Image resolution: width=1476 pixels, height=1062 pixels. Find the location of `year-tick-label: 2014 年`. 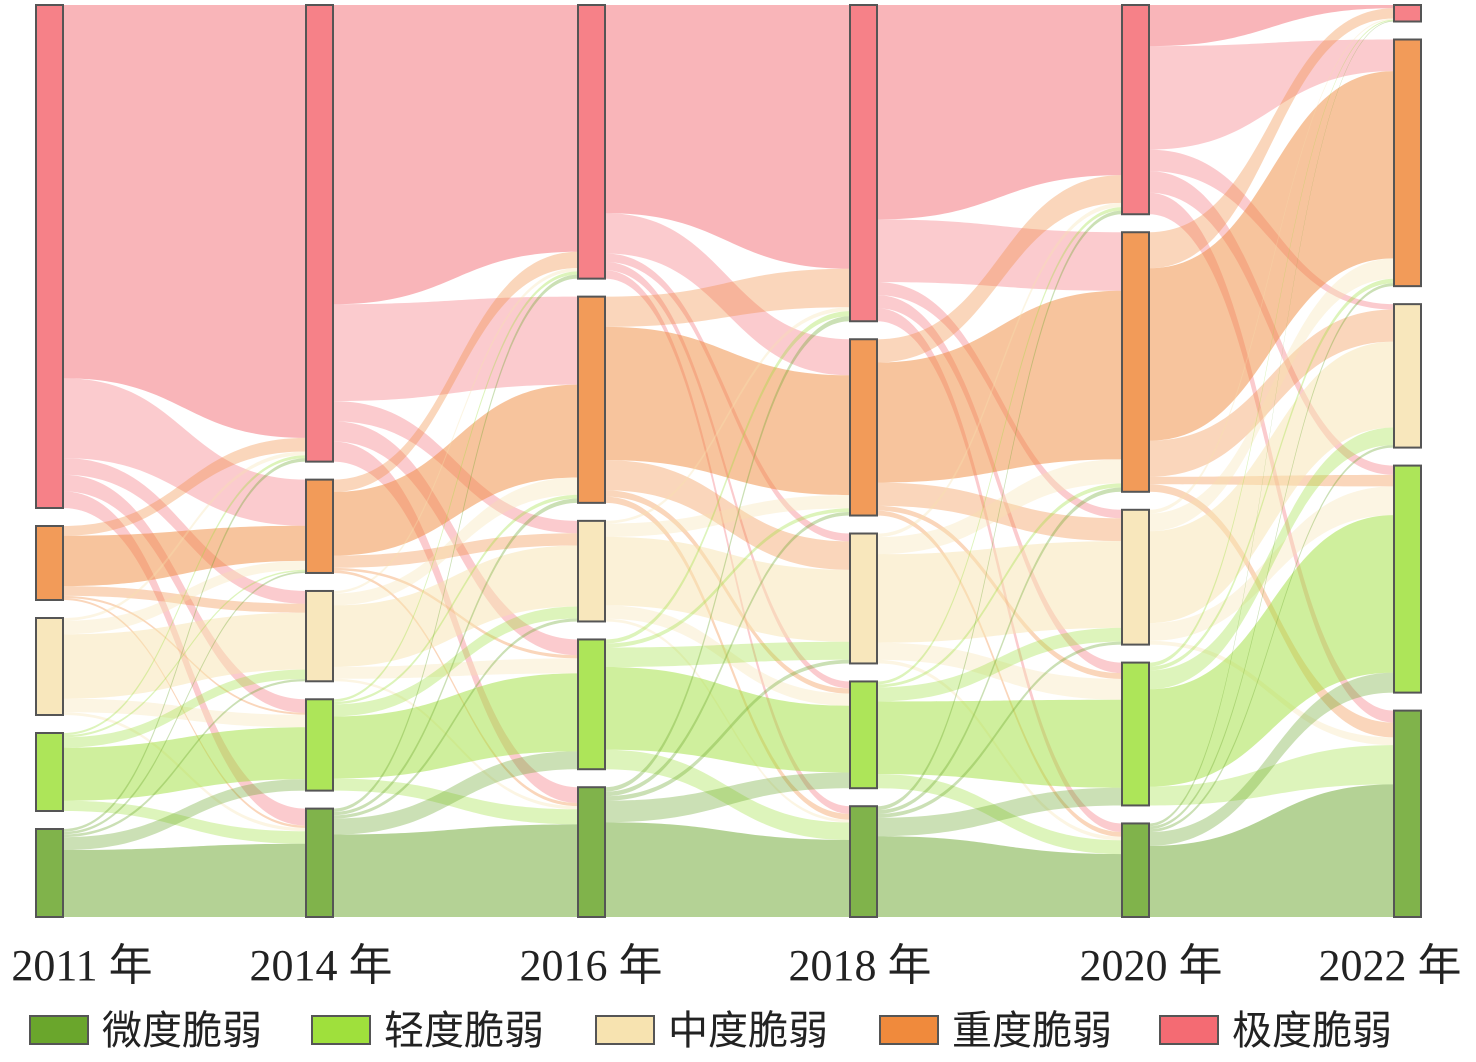

year-tick-label: 2014 年 is located at coordinates (321, 965).